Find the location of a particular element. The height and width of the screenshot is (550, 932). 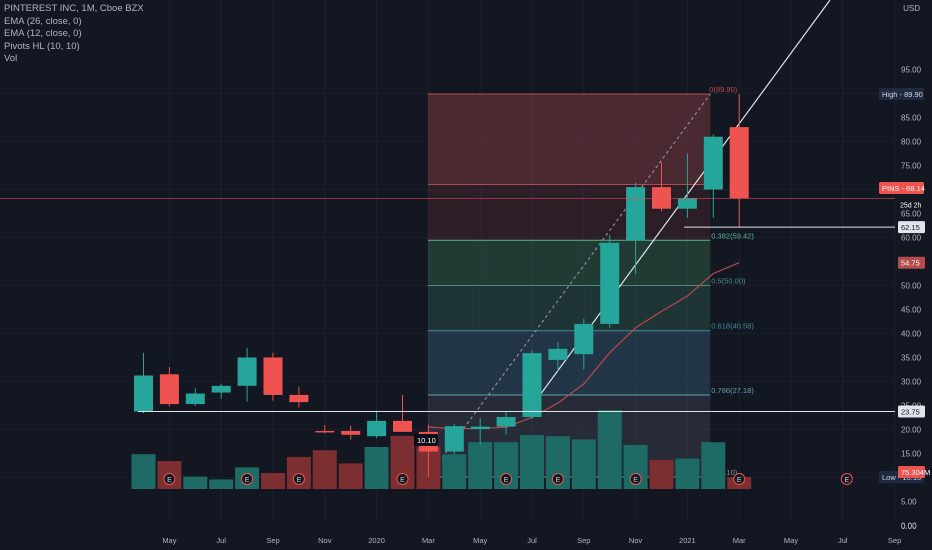

fib-level-label: 0.618(40.58) is located at coordinates (732, 326).